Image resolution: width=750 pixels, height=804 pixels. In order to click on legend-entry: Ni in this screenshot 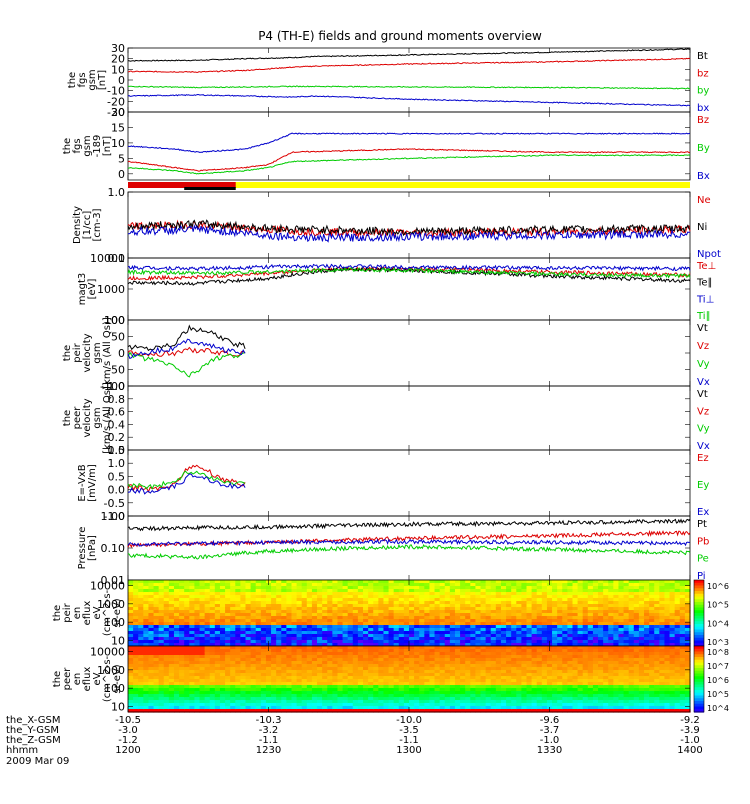, I will do `click(702, 227)`.